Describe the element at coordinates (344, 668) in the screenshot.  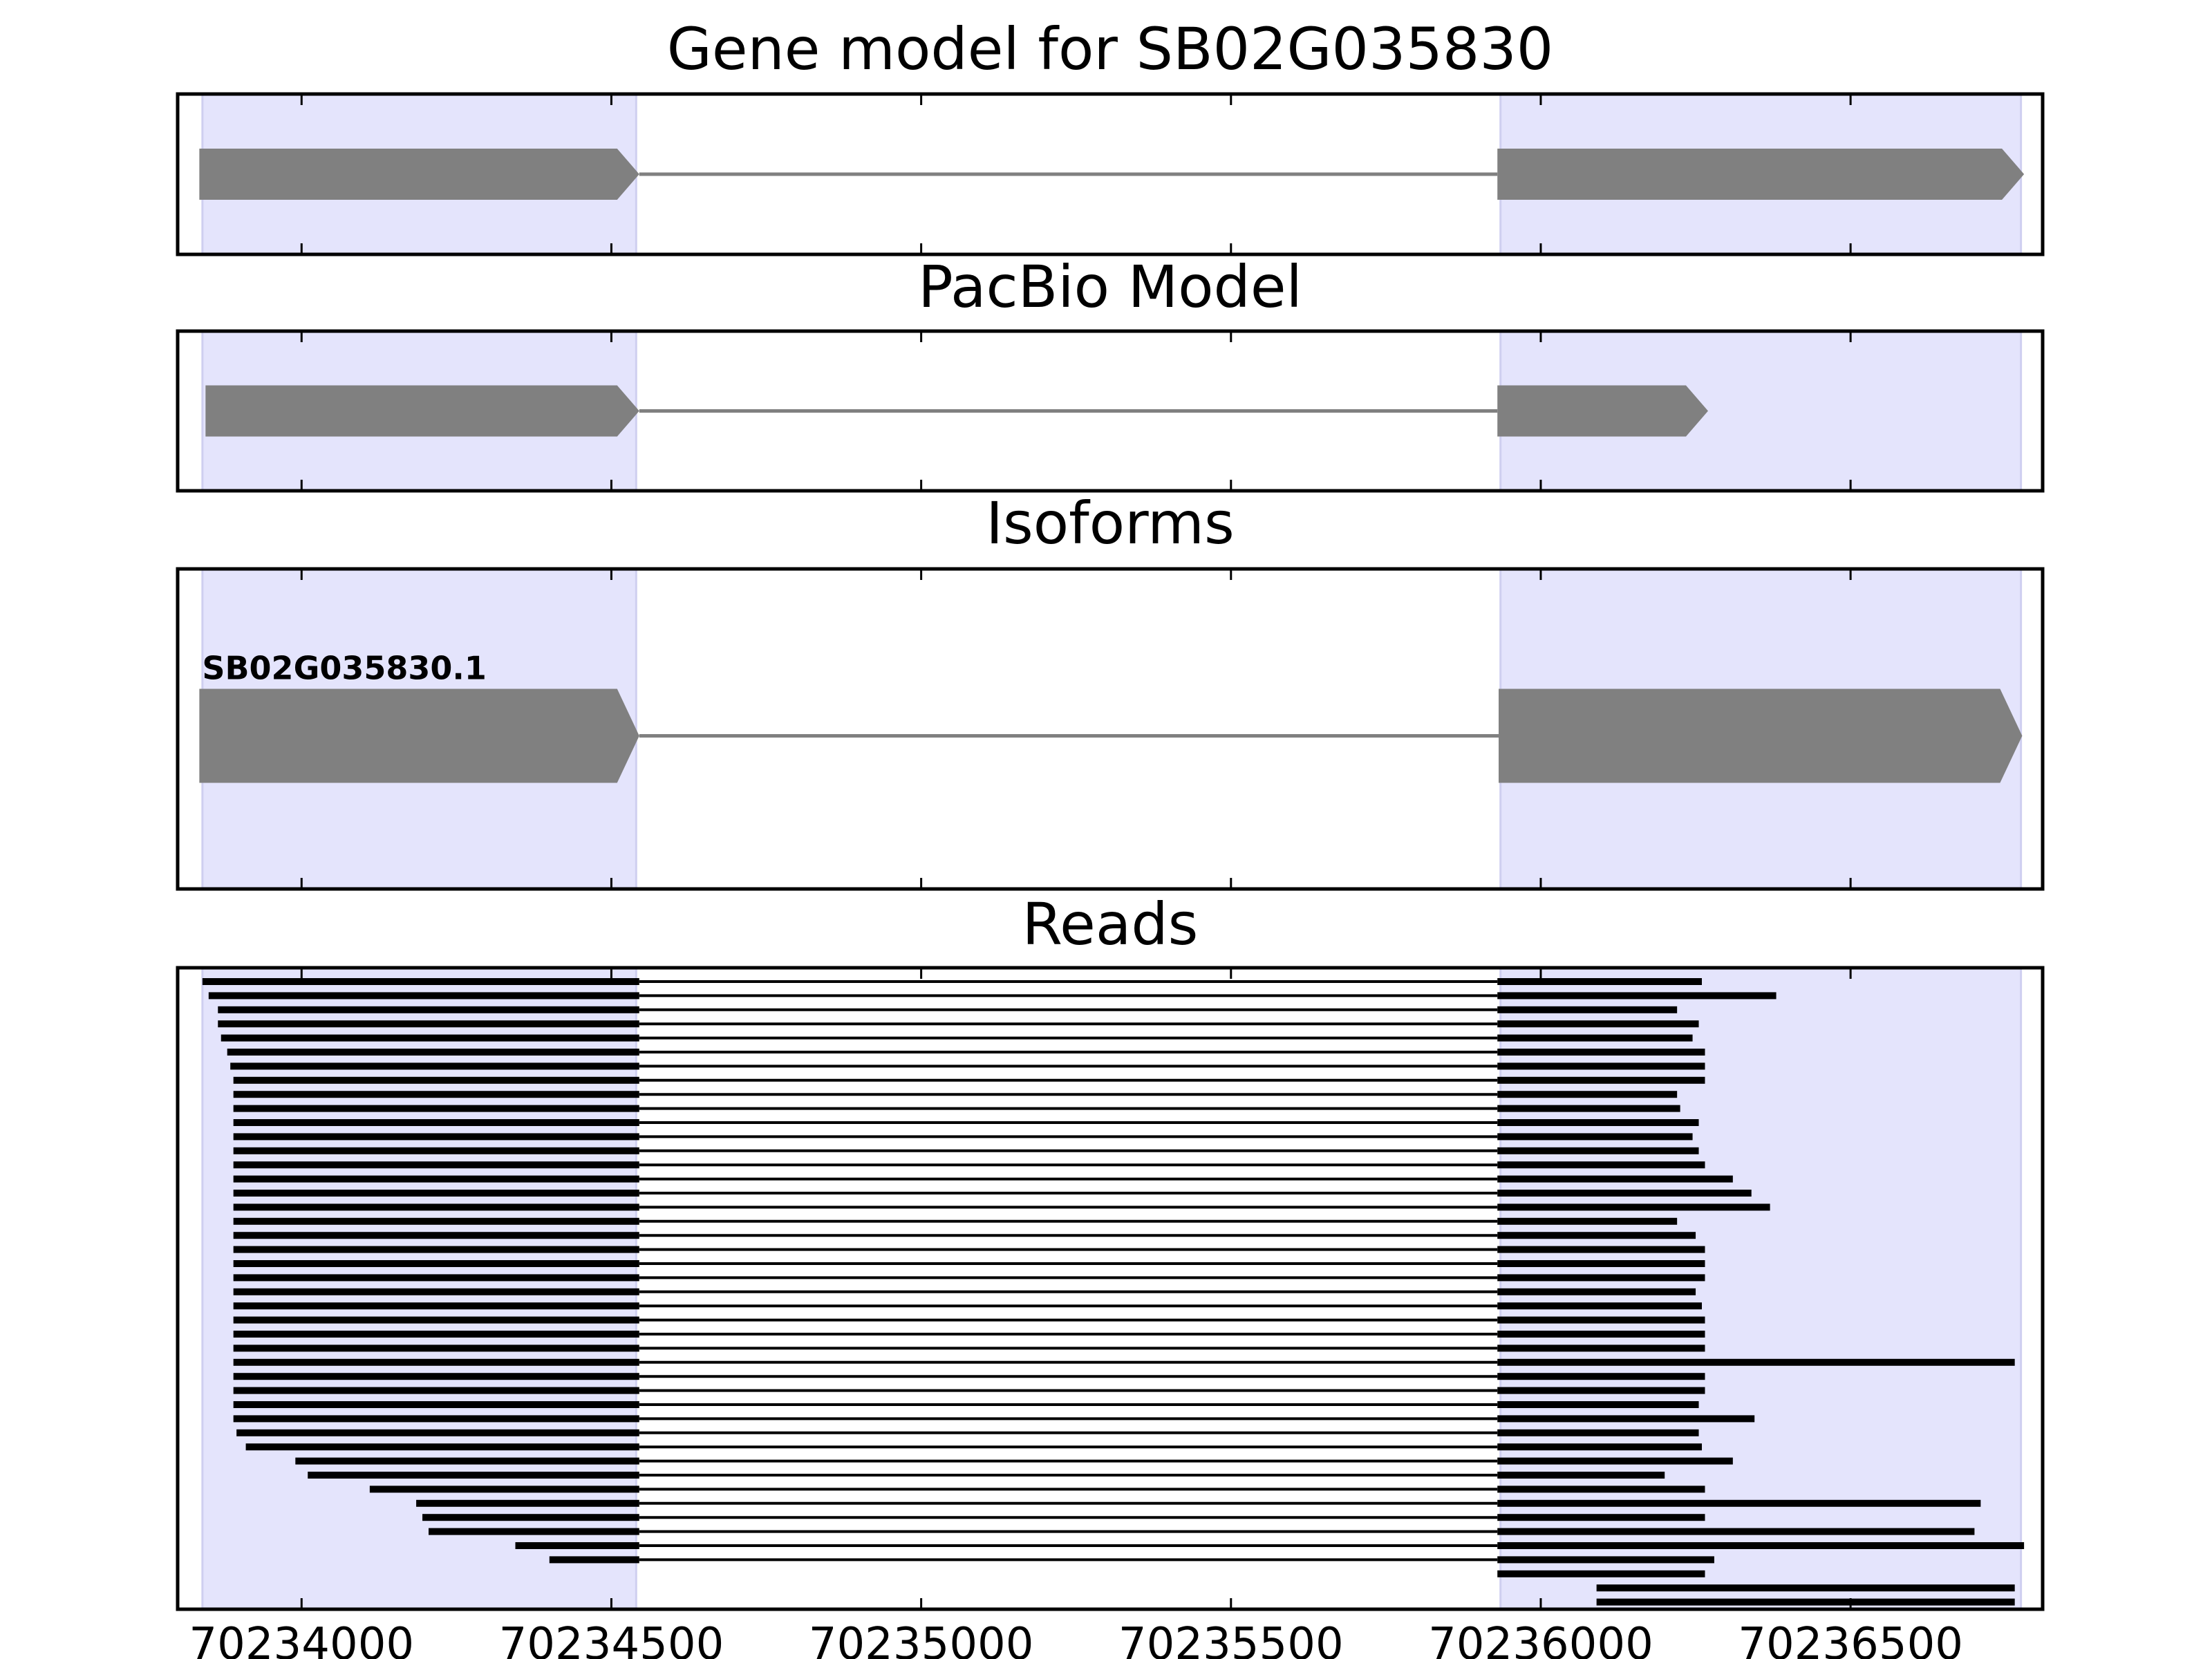
I see `isoform-label: SB02G035830.1` at that location.